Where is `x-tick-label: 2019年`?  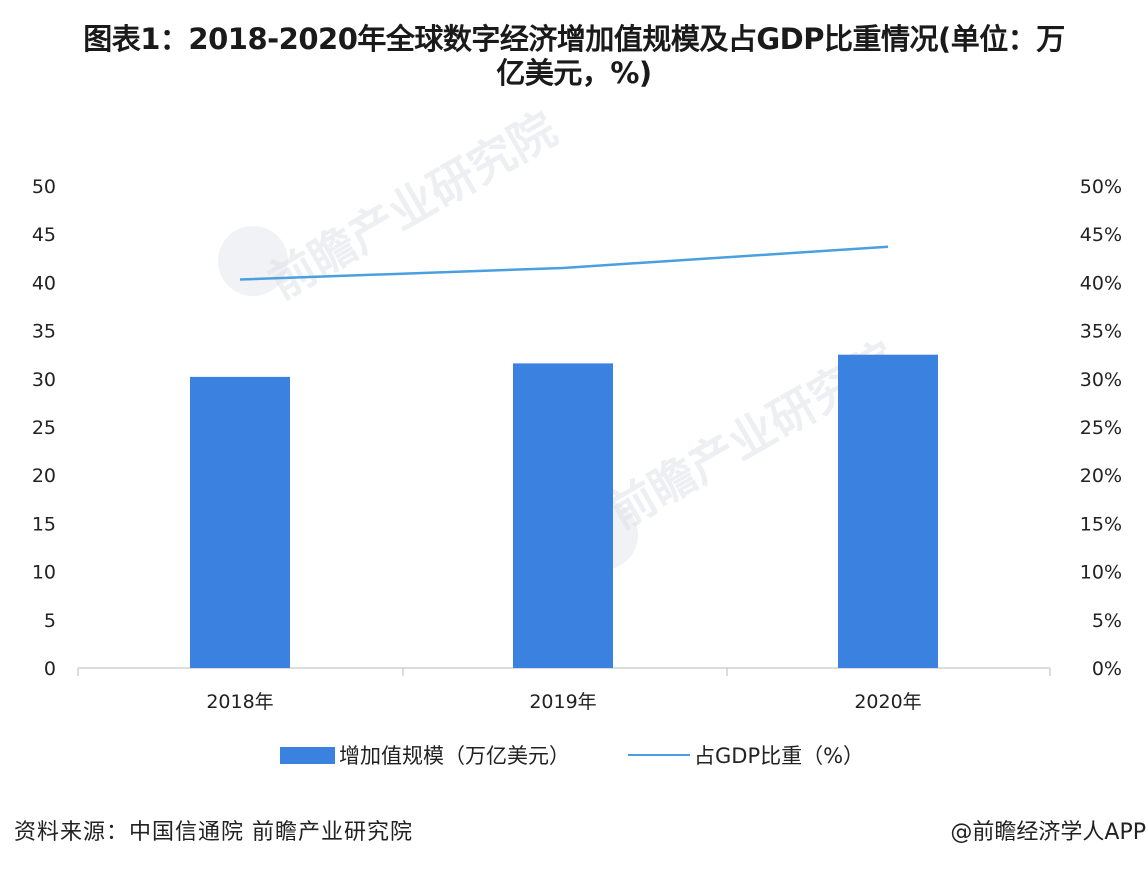 x-tick-label: 2019年 is located at coordinates (562, 702).